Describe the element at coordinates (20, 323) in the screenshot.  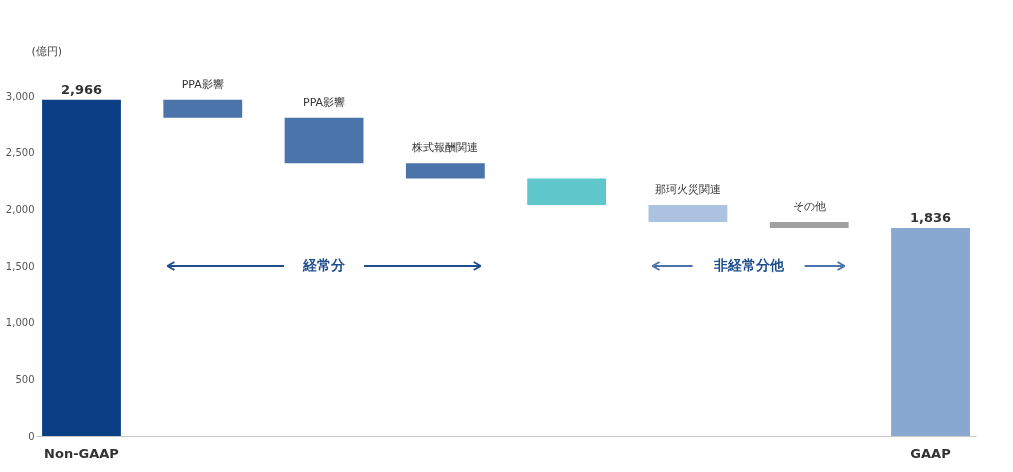
I see `y-tick-label: 1,000` at that location.